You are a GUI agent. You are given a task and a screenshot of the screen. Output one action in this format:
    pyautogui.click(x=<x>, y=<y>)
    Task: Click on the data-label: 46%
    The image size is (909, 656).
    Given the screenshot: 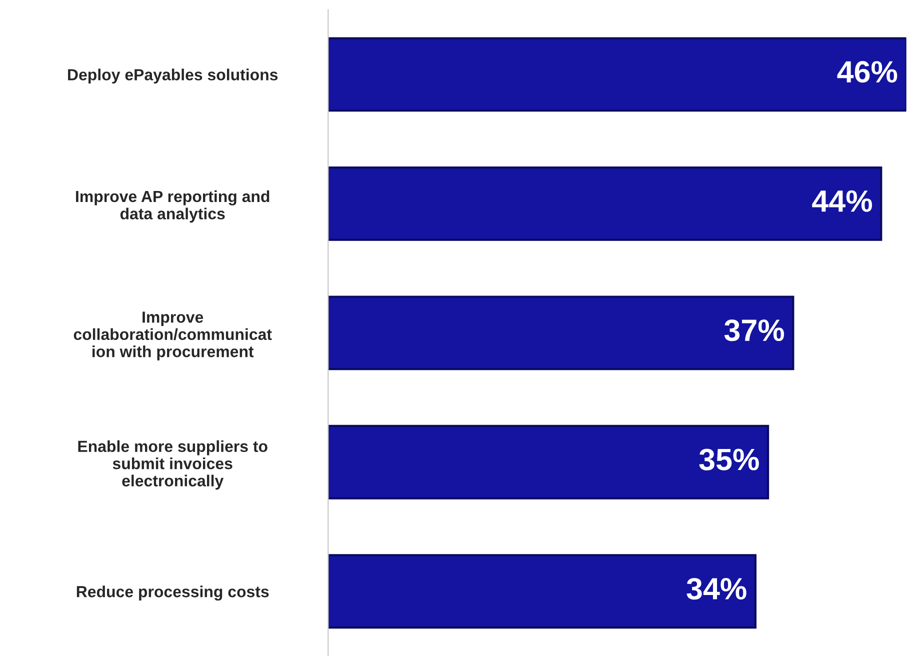 What is the action you would take?
    pyautogui.click(x=867, y=72)
    